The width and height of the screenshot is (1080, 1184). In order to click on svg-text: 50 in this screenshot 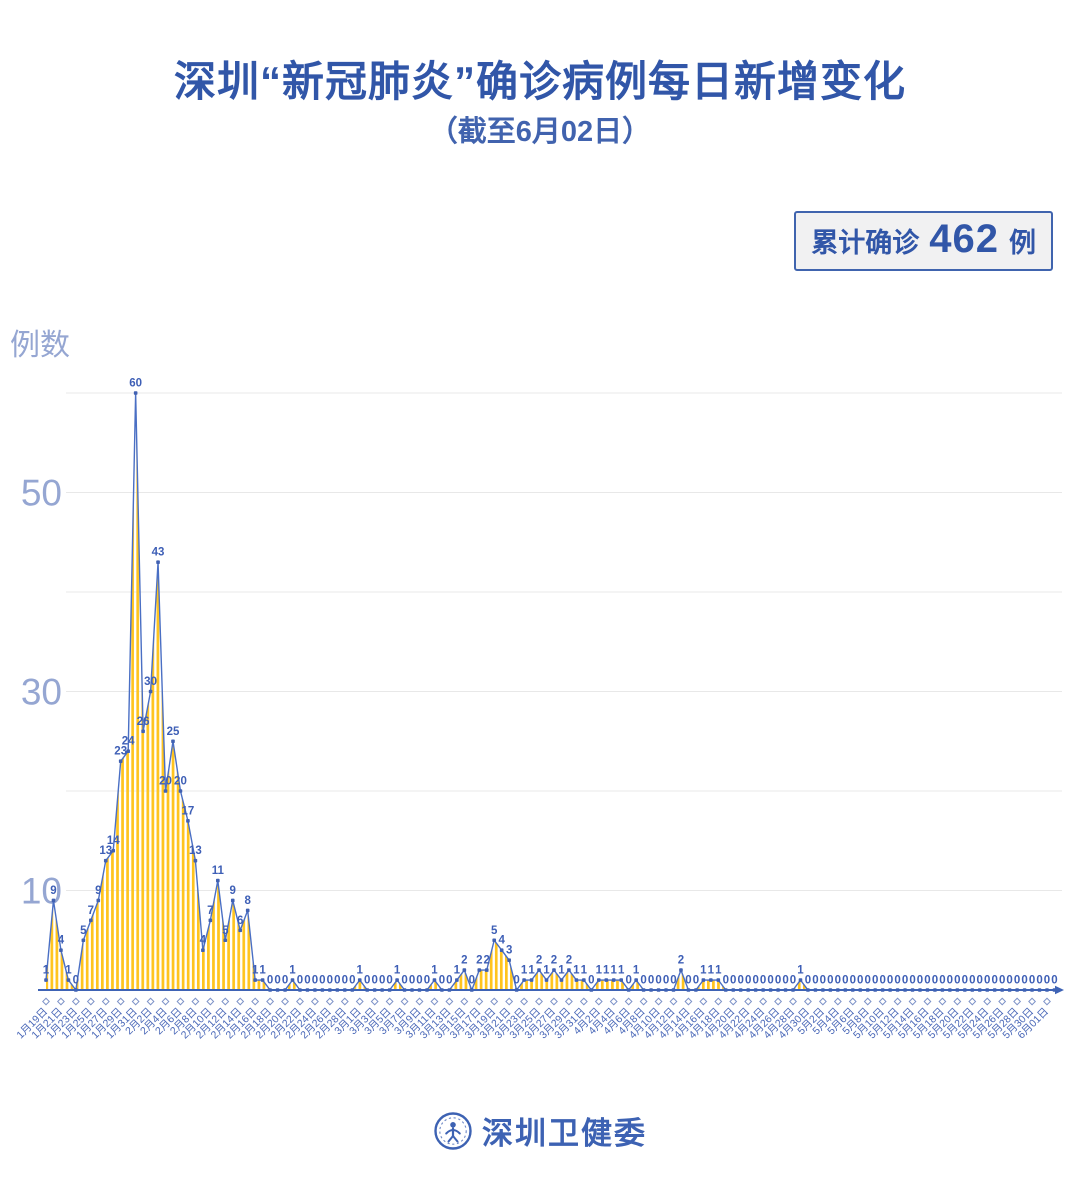, I will do `click(41, 493)`.